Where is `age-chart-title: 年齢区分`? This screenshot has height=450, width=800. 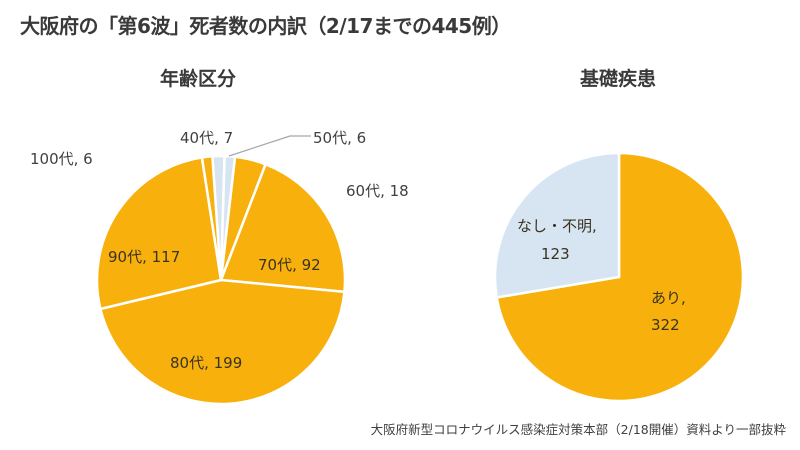 age-chart-title: 年齢区分 is located at coordinates (198, 79).